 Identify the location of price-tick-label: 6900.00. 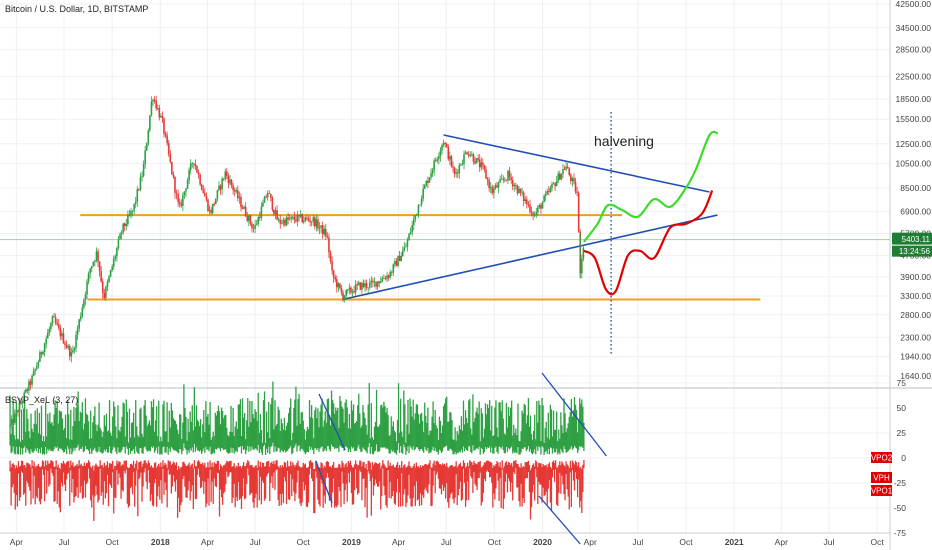
(915, 212).